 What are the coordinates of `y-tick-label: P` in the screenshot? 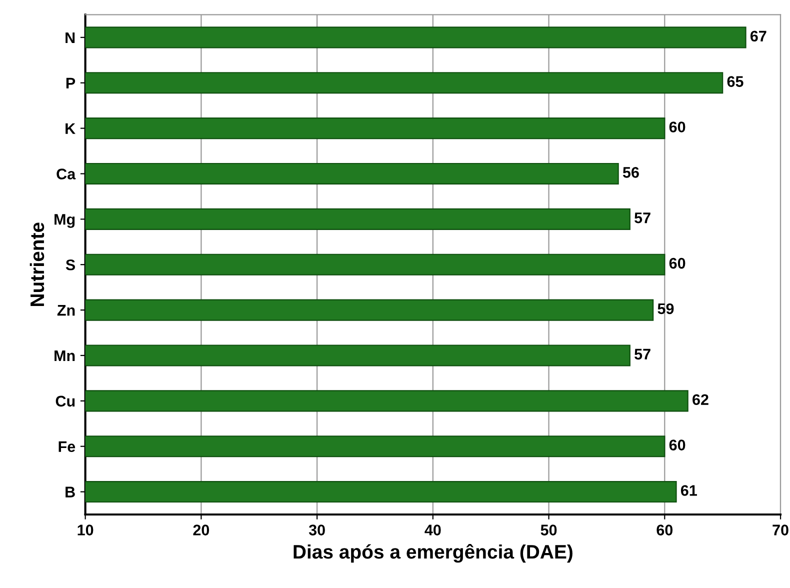 It's located at (71, 83).